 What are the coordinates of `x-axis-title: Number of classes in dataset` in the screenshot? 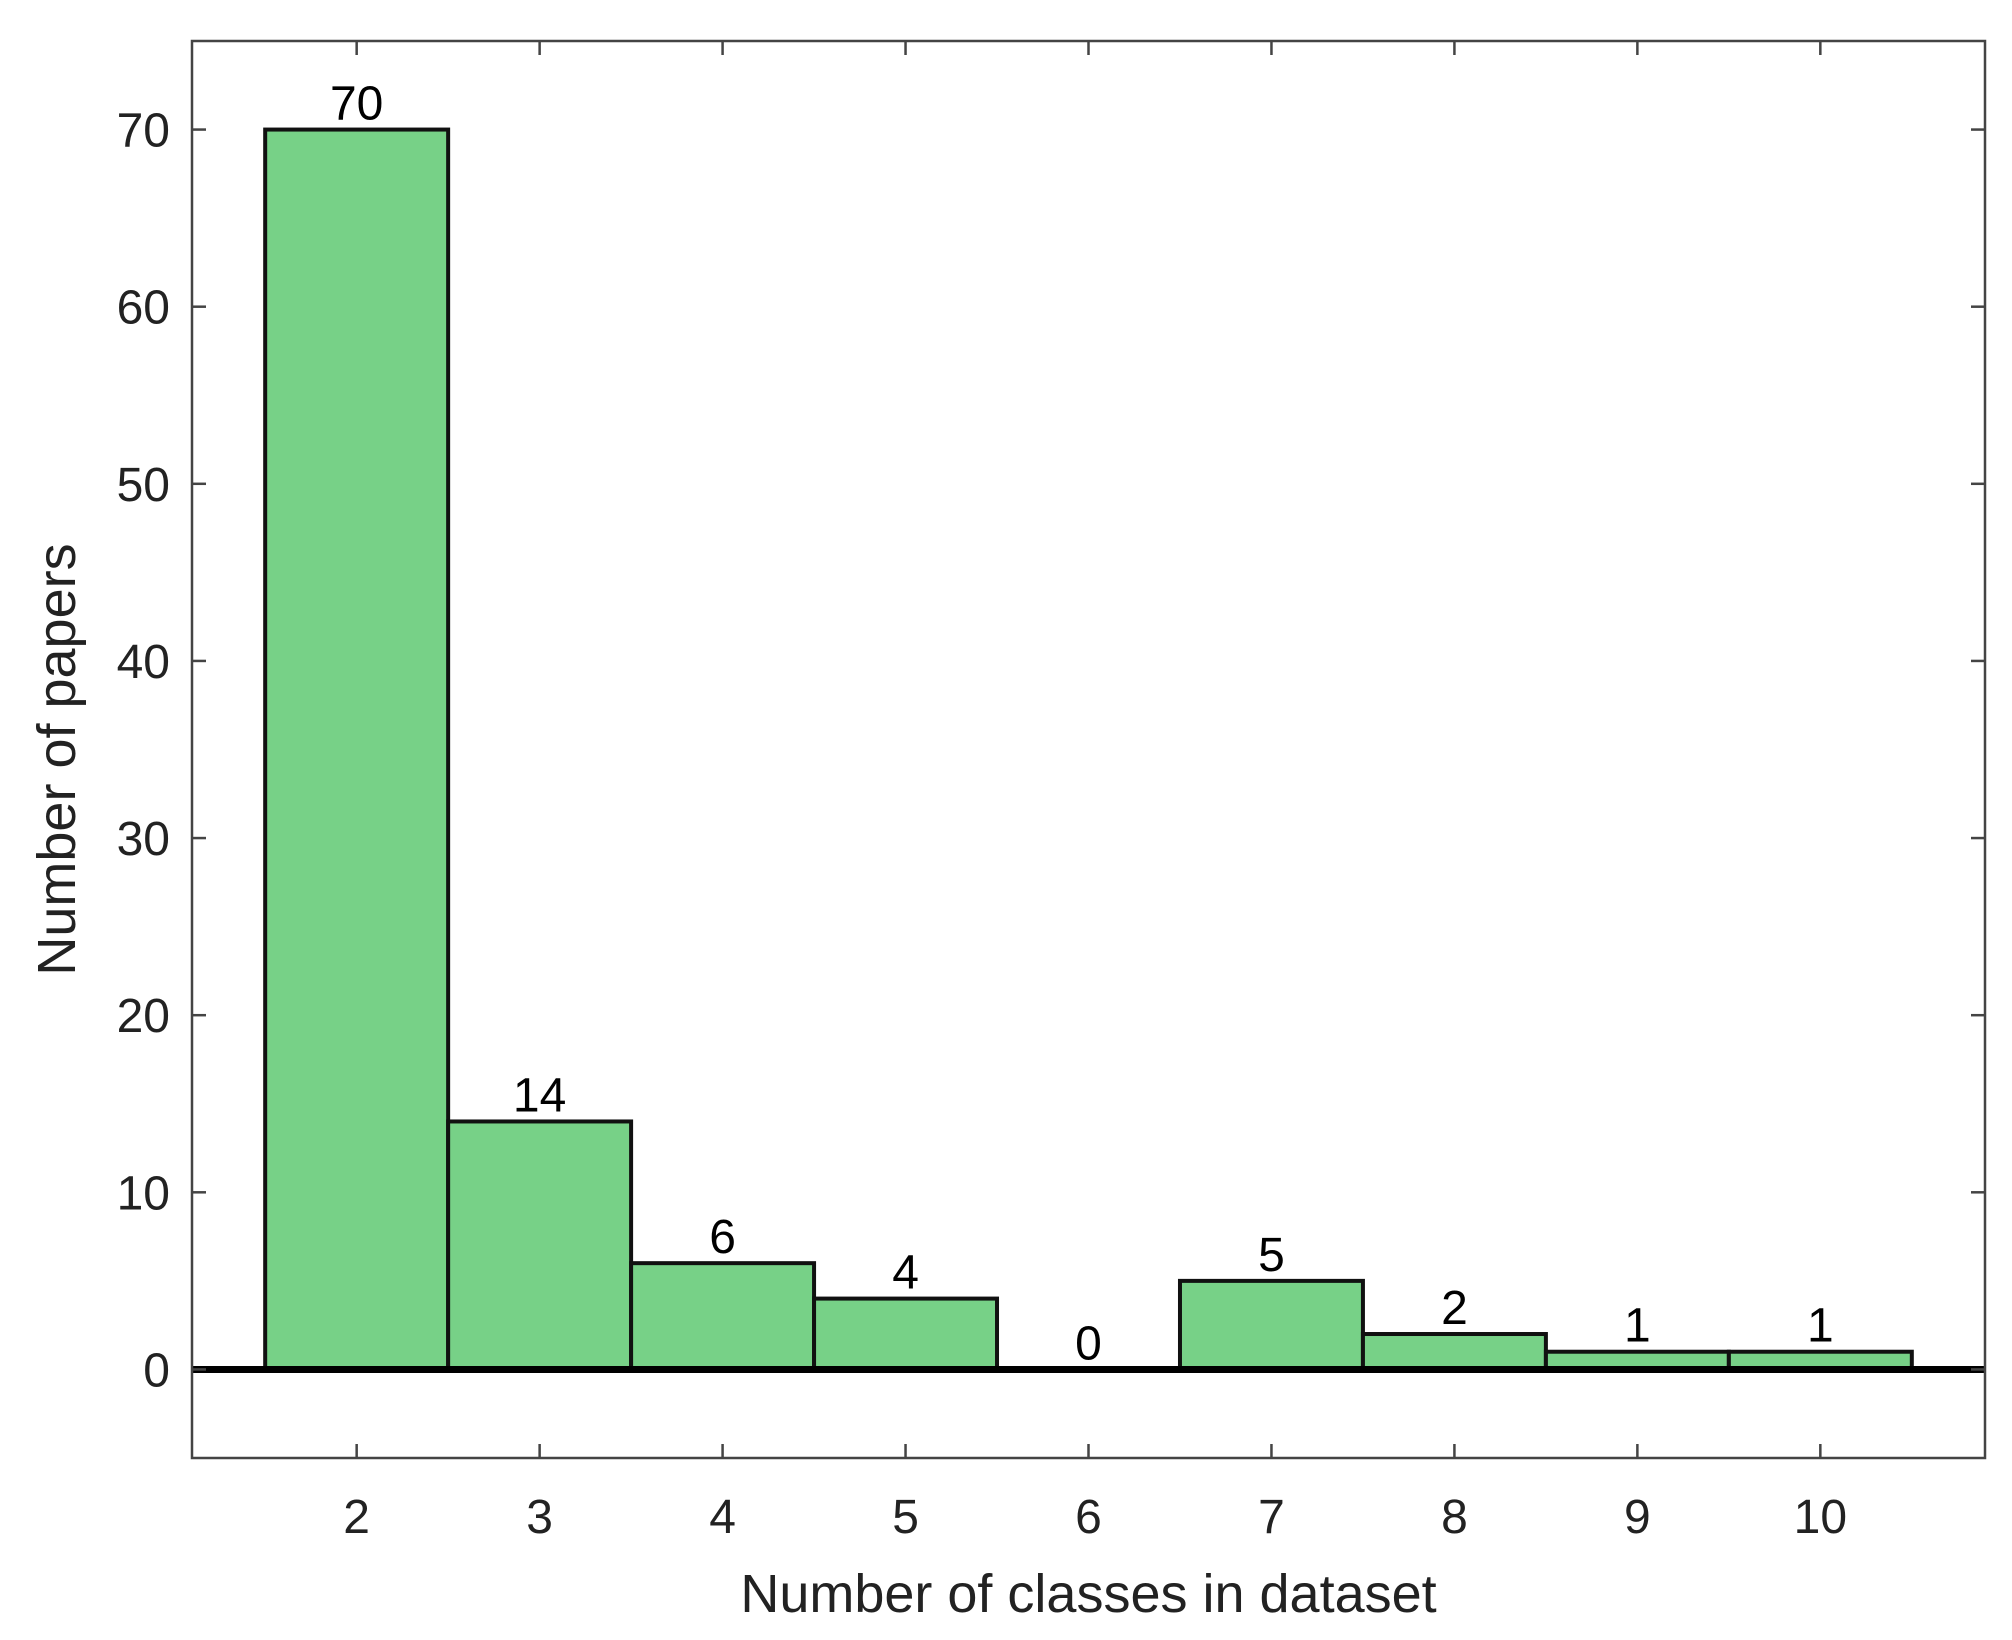 It's located at (1088, 1594).